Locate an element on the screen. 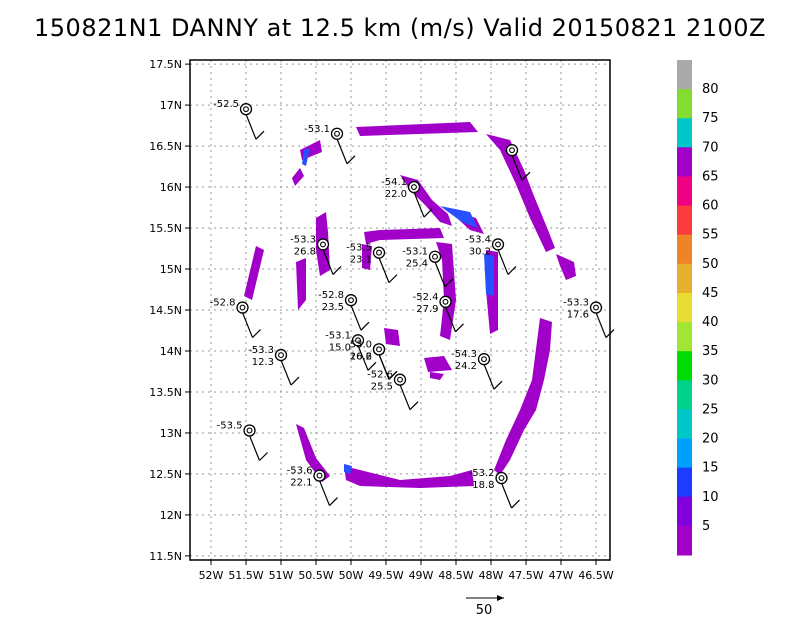 The width and height of the screenshot is (800, 618). sonde-marker is located at coordinates (518, 162).